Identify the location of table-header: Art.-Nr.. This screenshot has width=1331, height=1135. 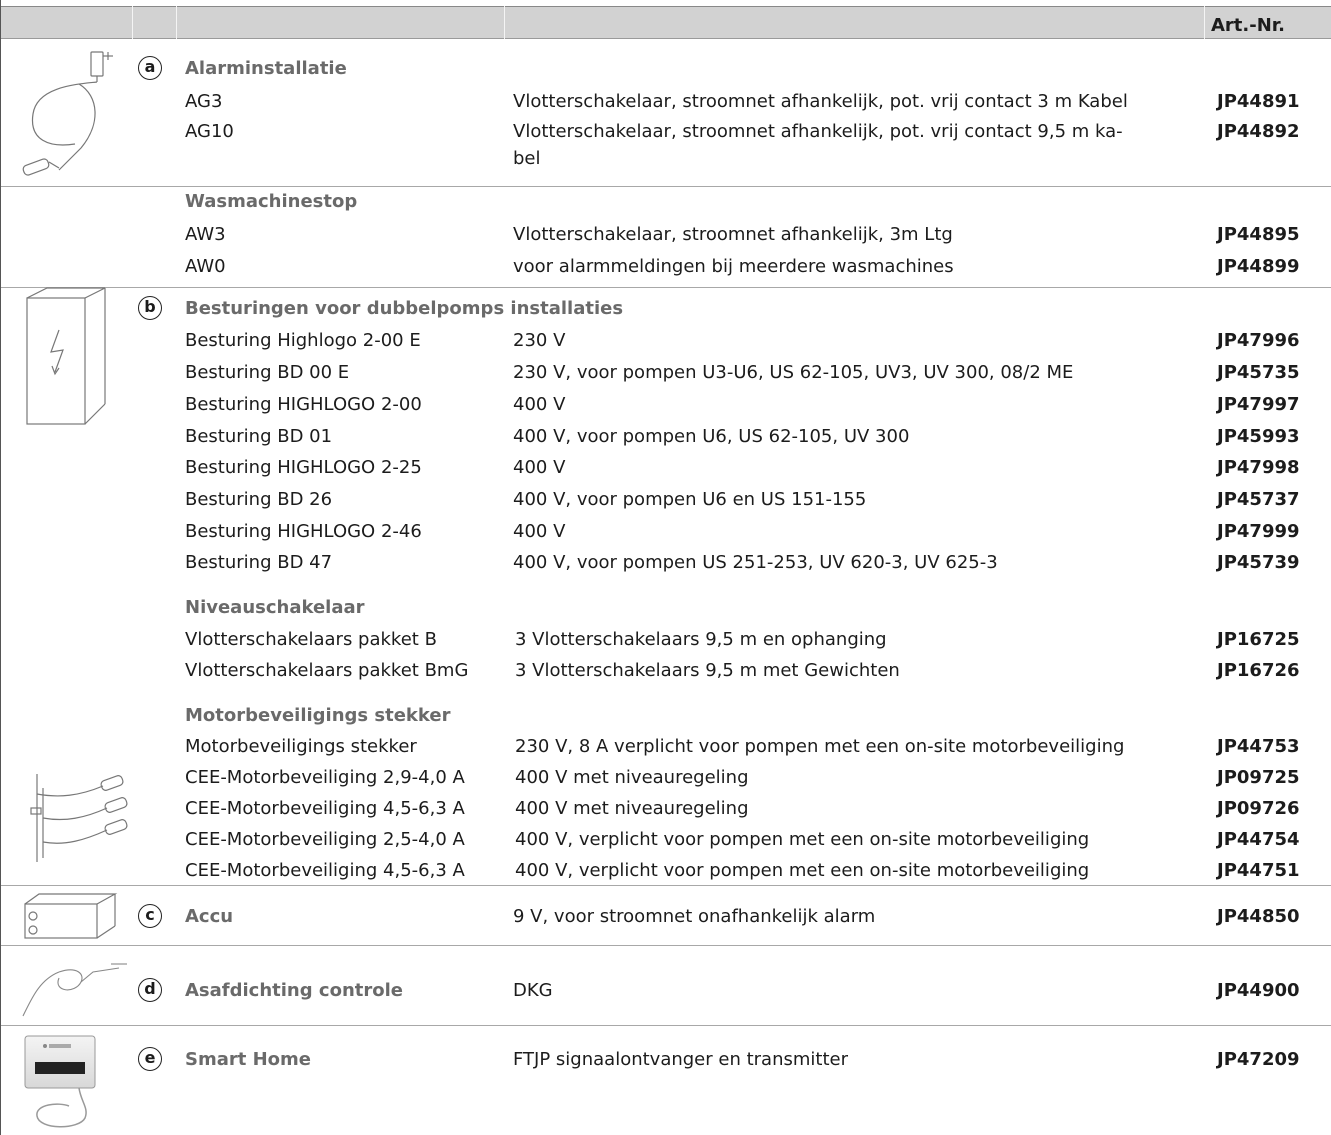
(666, 22).